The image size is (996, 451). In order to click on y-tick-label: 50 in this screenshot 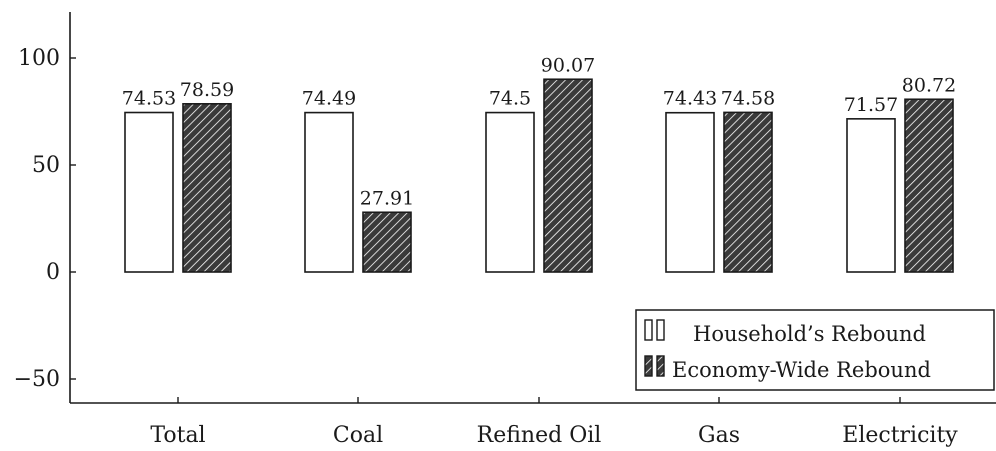, I will do `click(46, 165)`.